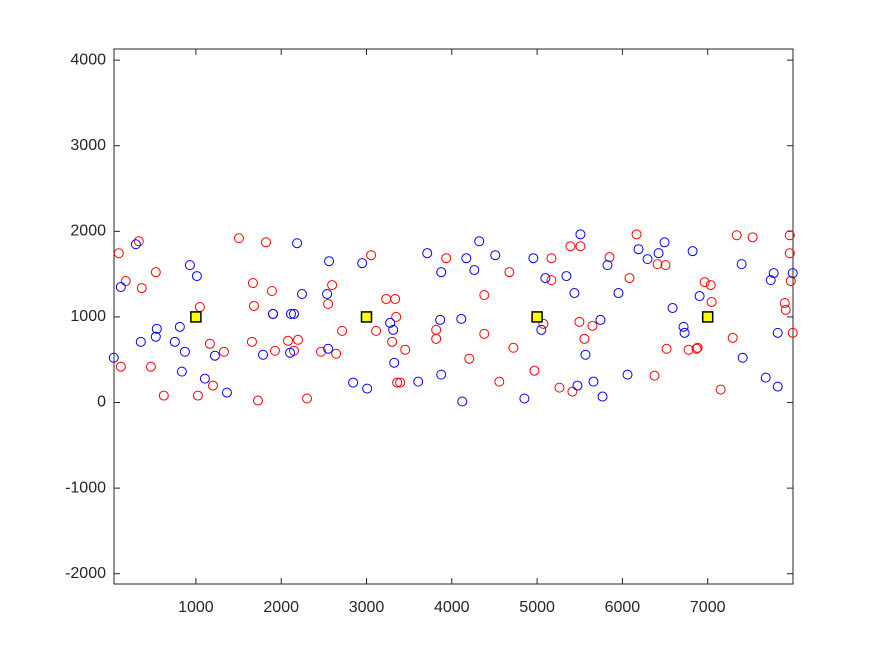 The height and width of the screenshot is (656, 875). Describe the element at coordinates (101, 402) in the screenshot. I see `y-tick-label: 0` at that location.